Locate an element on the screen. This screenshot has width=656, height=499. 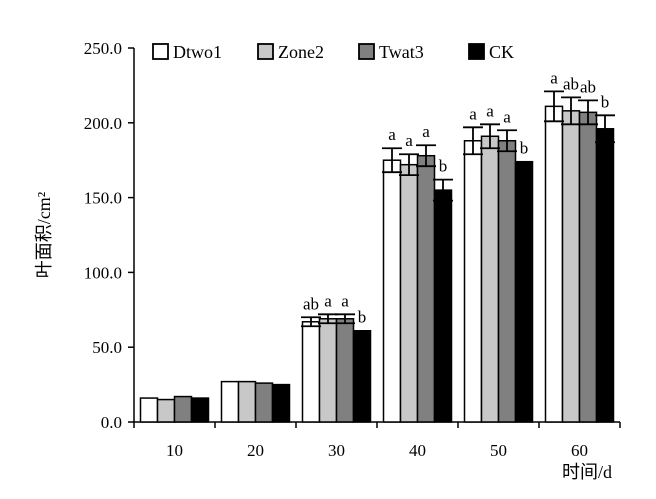
legend-label-zone2: Zone2 is located at coordinates (301, 52).